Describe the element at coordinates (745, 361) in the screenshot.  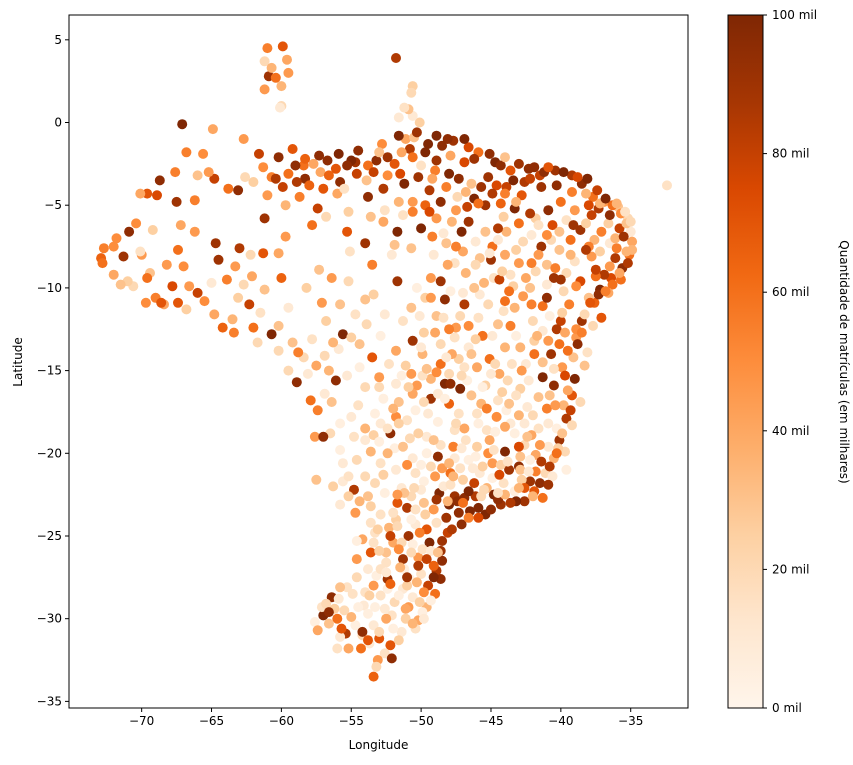
I see `colorbar-frame` at that location.